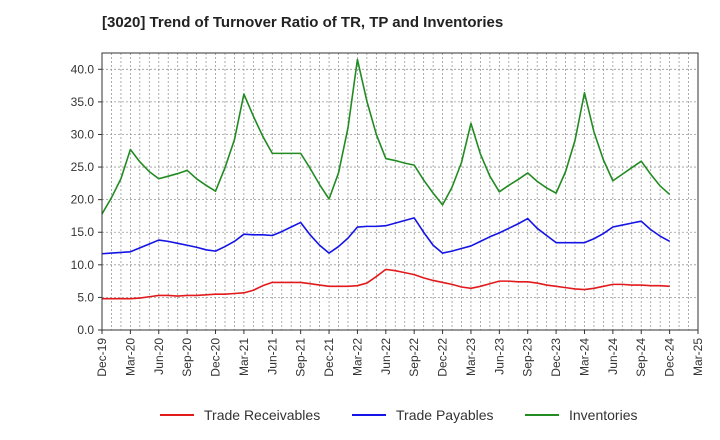 This screenshot has height=440, width=720. Describe the element at coordinates (83, 167) in the screenshot. I see `y-tick-label: 25.0` at that location.